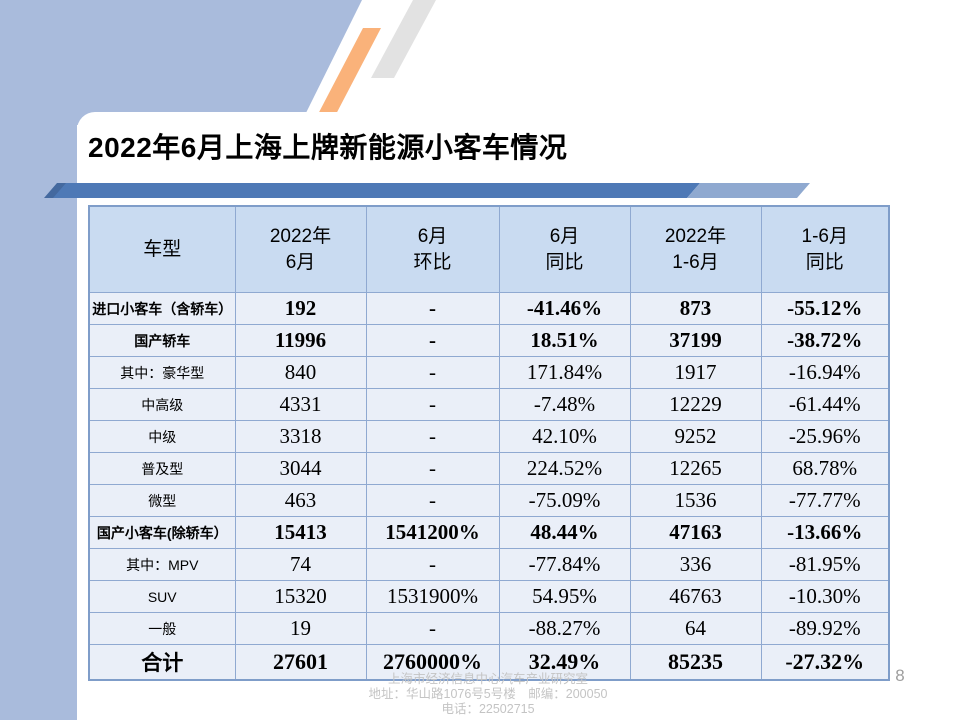 The height and width of the screenshot is (720, 960). Describe the element at coordinates (300, 340) in the screenshot. I see `value-cell: 11996` at that location.